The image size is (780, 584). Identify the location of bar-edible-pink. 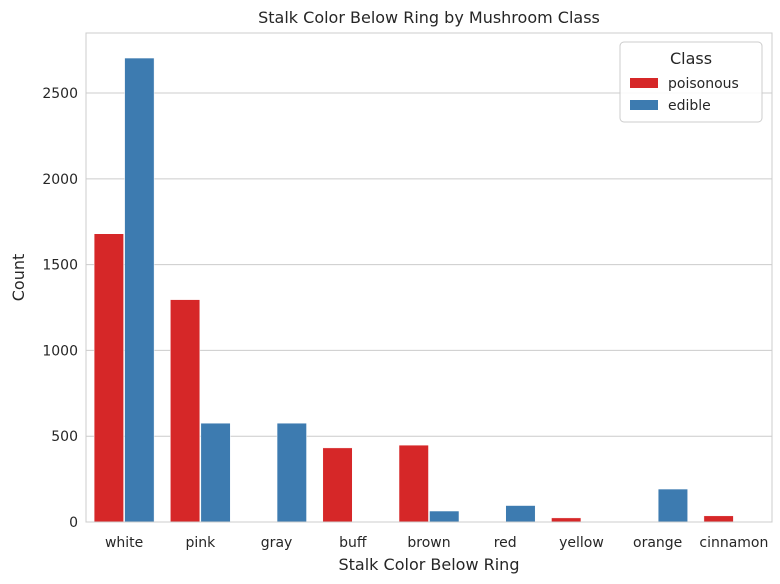
(215, 472).